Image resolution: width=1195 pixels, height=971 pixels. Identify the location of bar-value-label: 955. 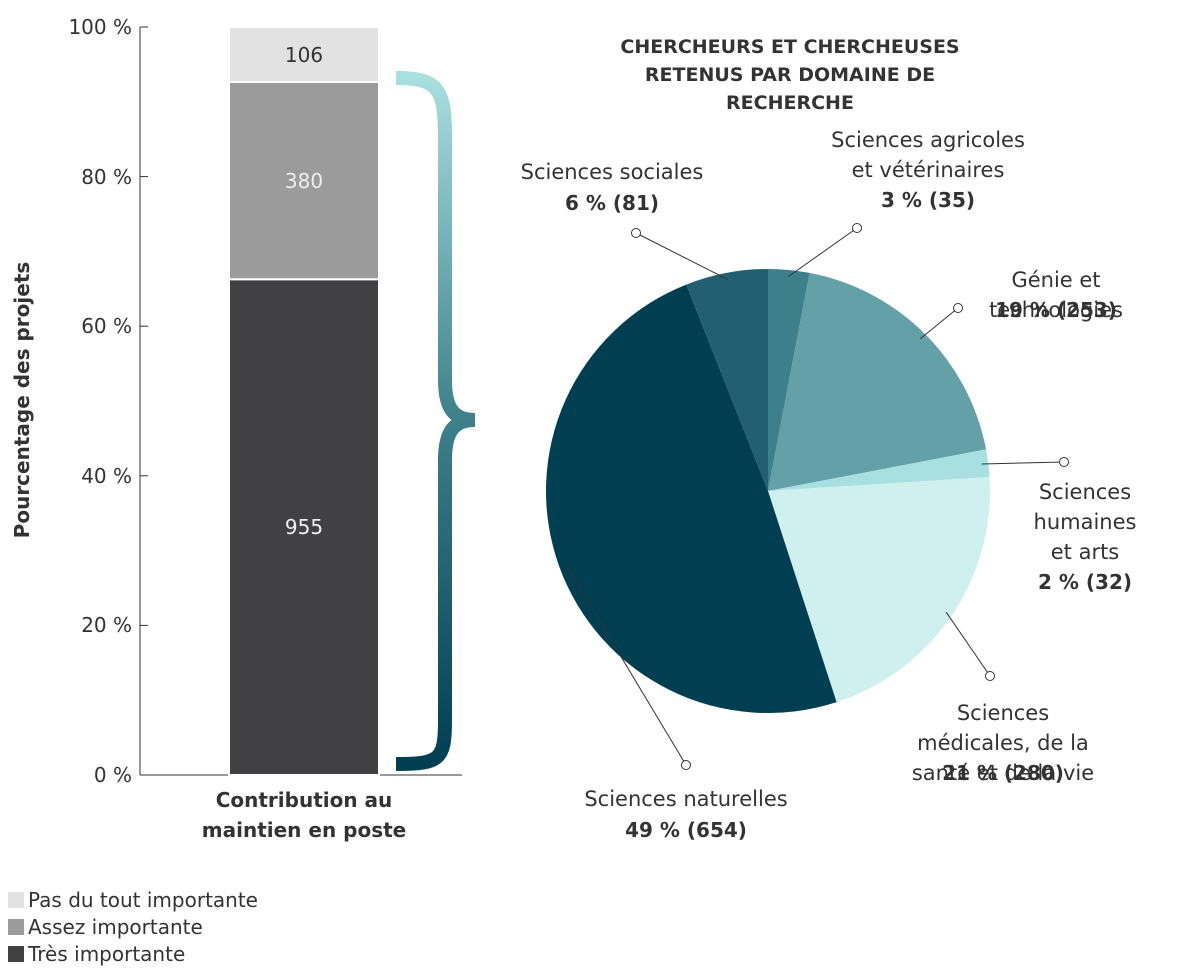
(304, 527).